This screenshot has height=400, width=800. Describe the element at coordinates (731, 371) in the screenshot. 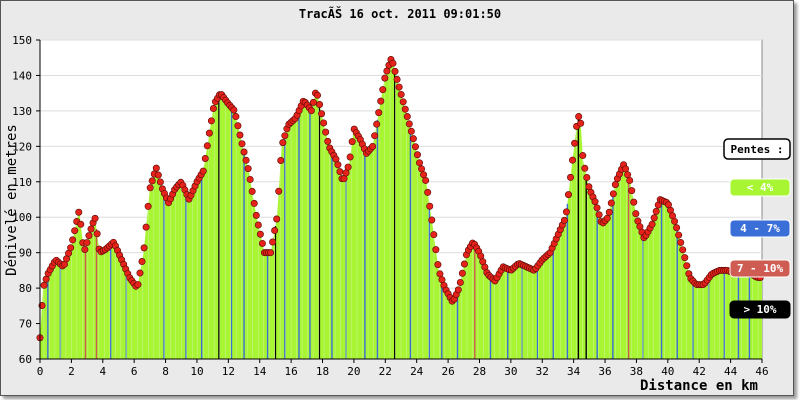

I see `x-tick-label: 44` at that location.